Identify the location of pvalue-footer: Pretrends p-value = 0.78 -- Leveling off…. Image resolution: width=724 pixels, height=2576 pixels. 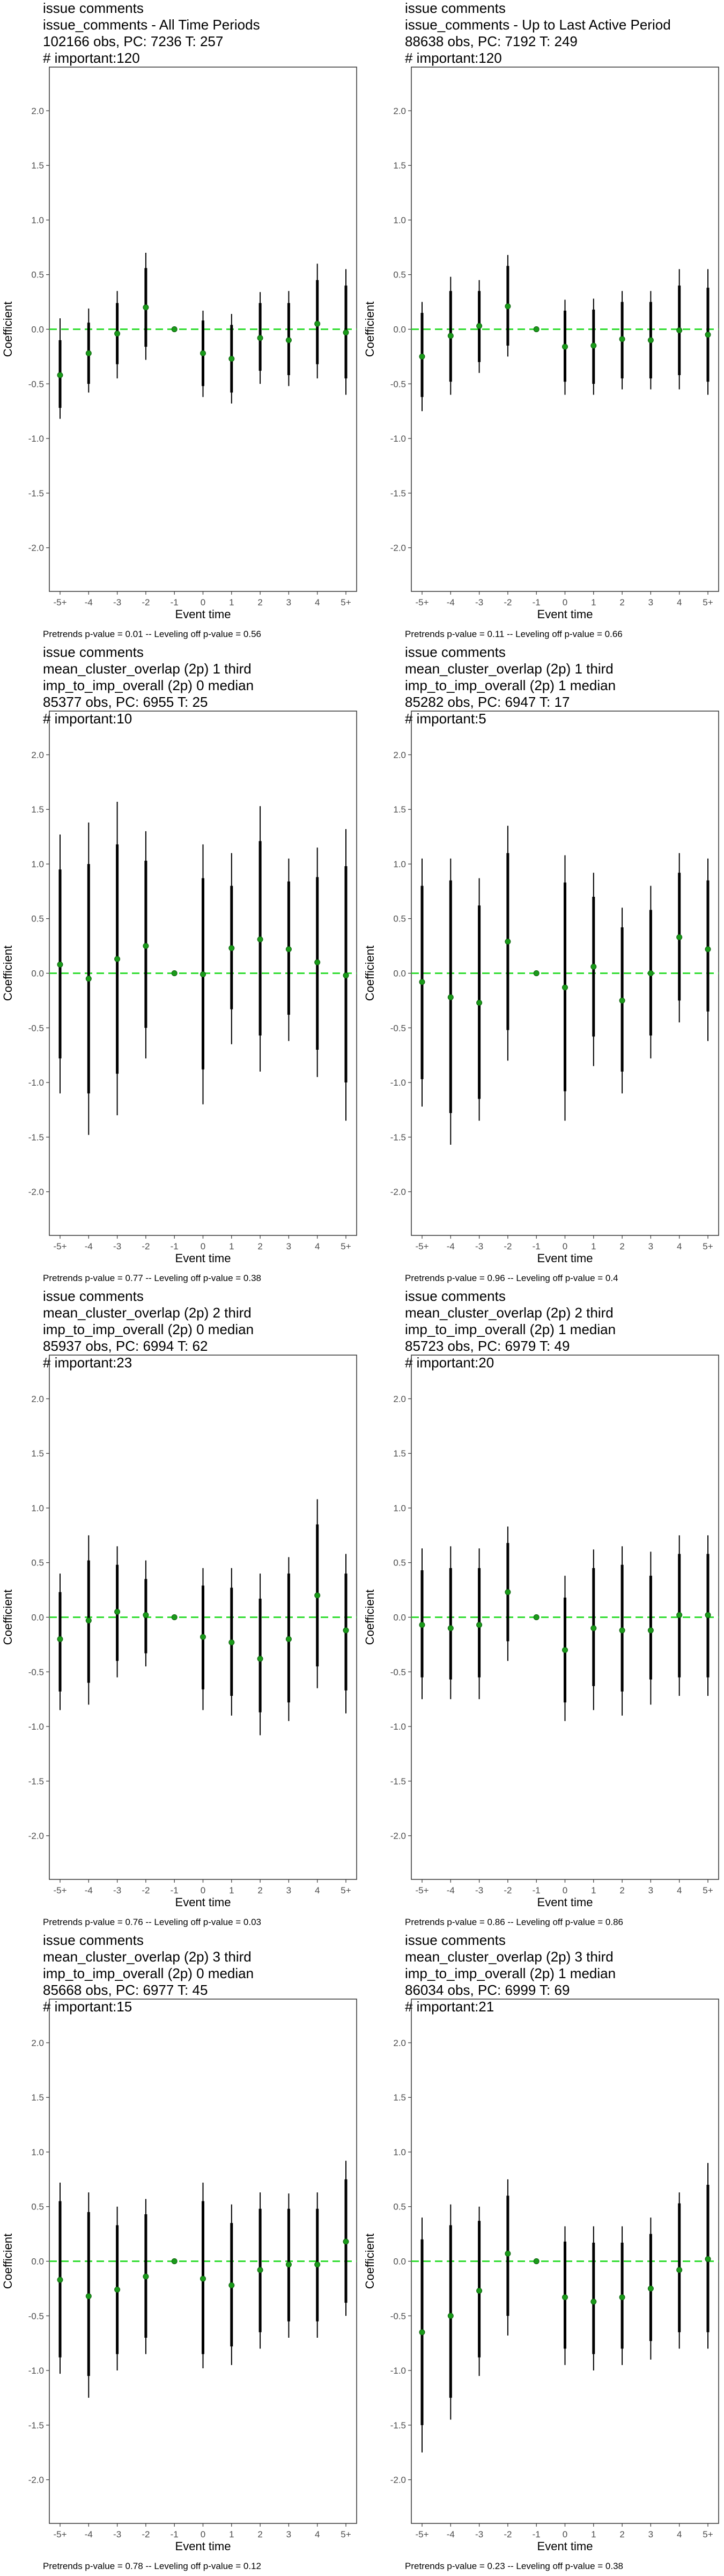
(152, 2566).